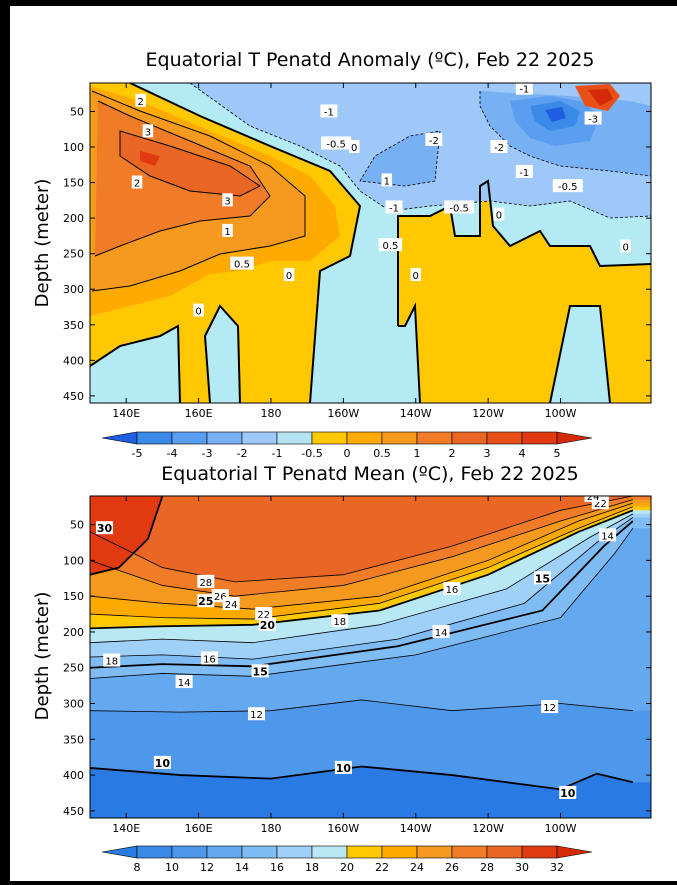 The height and width of the screenshot is (885, 677). I want to click on y-tick-label: 150, so click(73, 596).